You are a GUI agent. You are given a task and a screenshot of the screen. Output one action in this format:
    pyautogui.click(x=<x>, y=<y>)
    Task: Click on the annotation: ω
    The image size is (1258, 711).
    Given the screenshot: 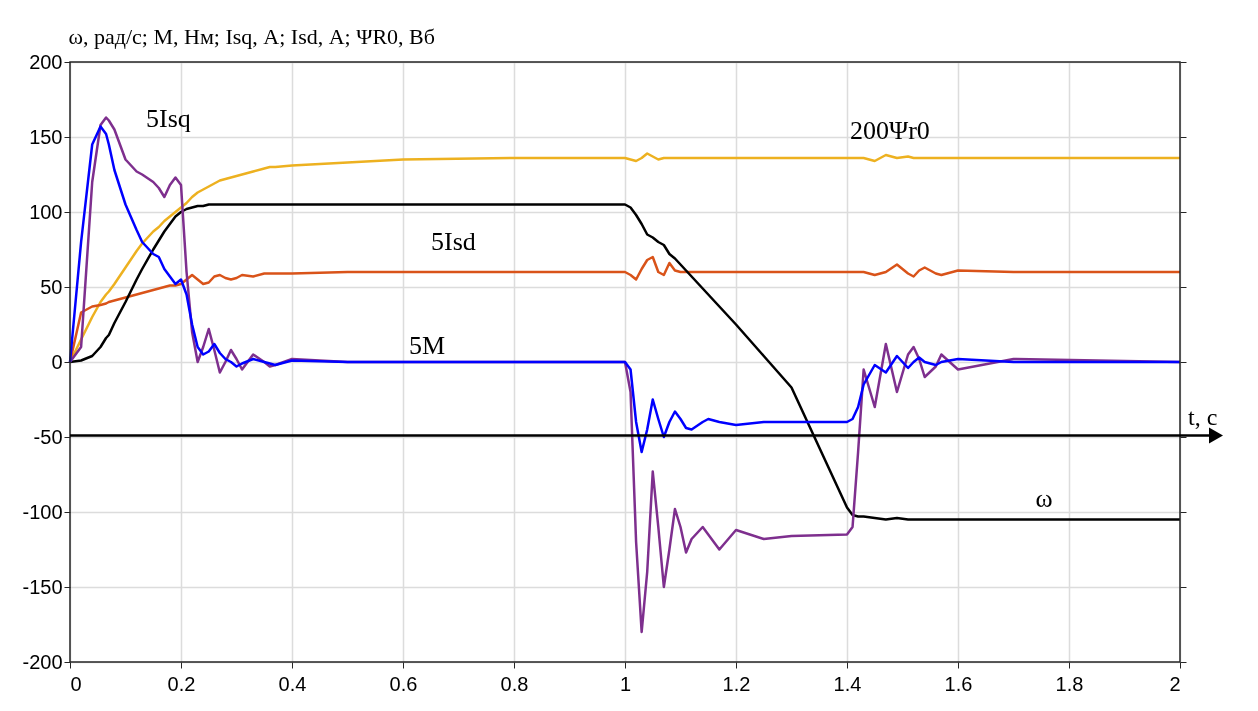 What is the action you would take?
    pyautogui.click(x=1044, y=498)
    